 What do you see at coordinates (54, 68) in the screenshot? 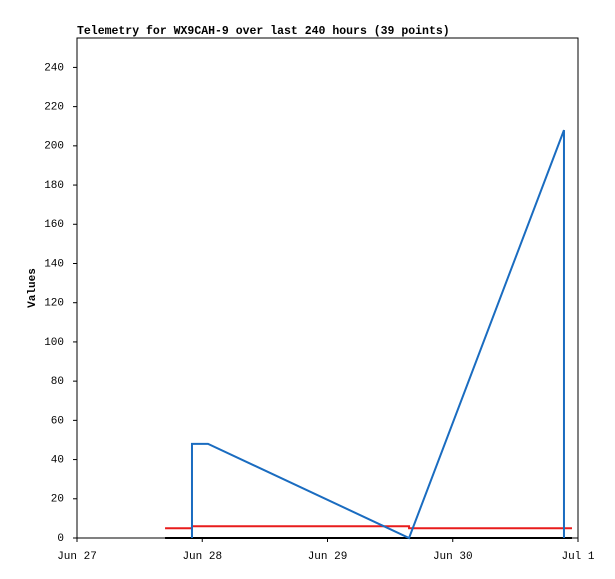
I see `y-tick-label: 240` at bounding box center [54, 68].